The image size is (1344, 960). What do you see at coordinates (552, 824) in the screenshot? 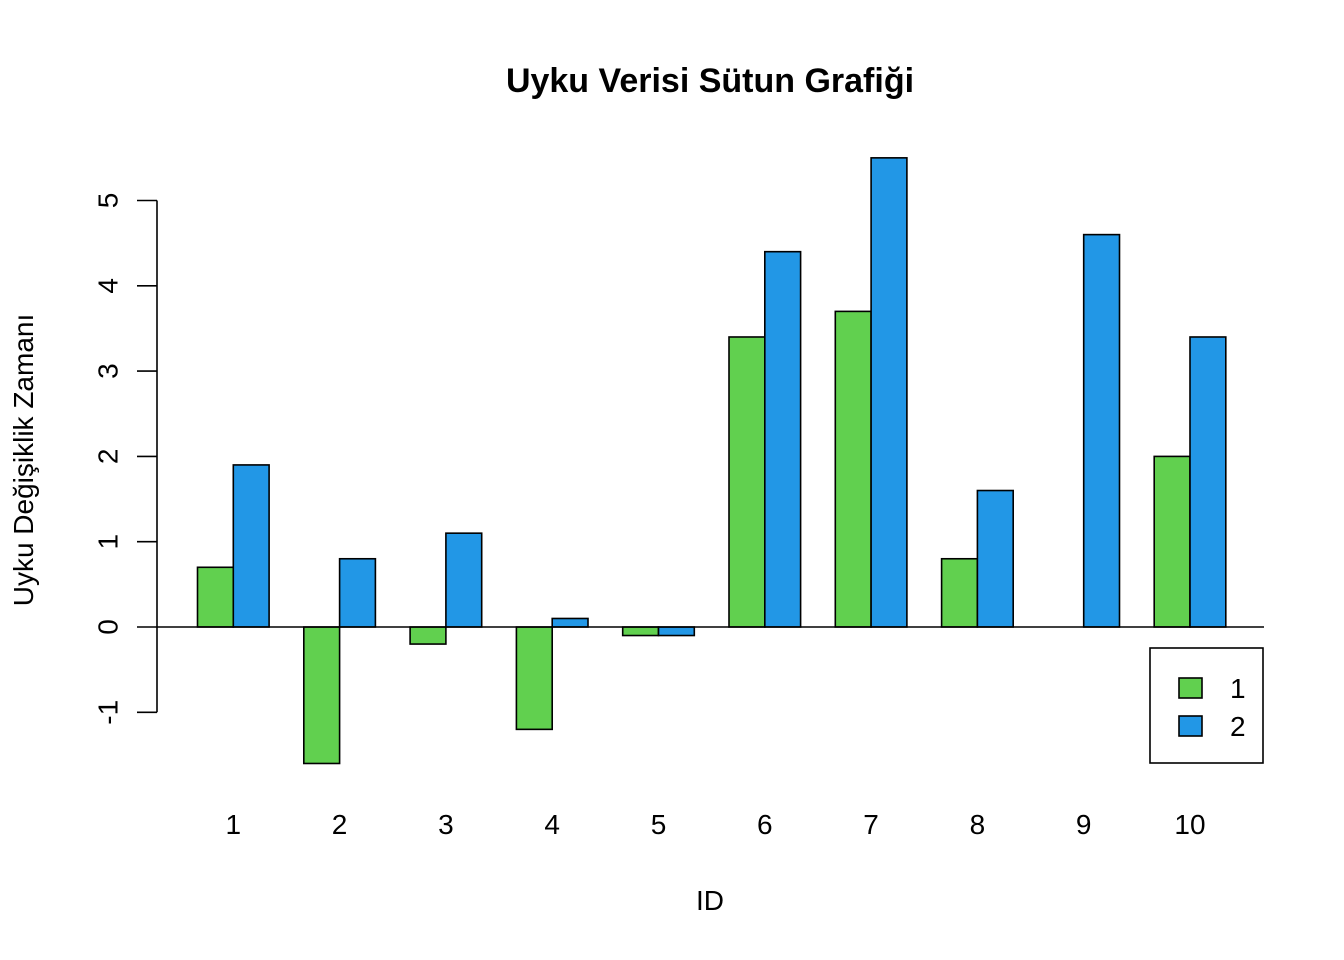
I see `x-tick-label: 4` at bounding box center [552, 824].